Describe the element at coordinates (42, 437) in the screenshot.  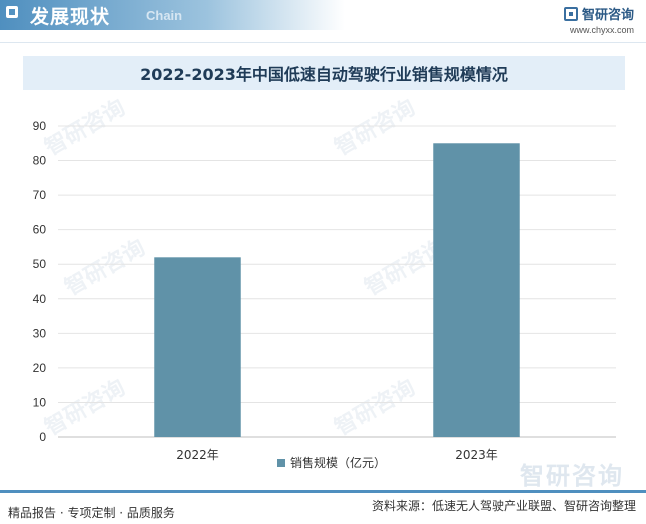
I see `y-tick-label: 0` at that location.